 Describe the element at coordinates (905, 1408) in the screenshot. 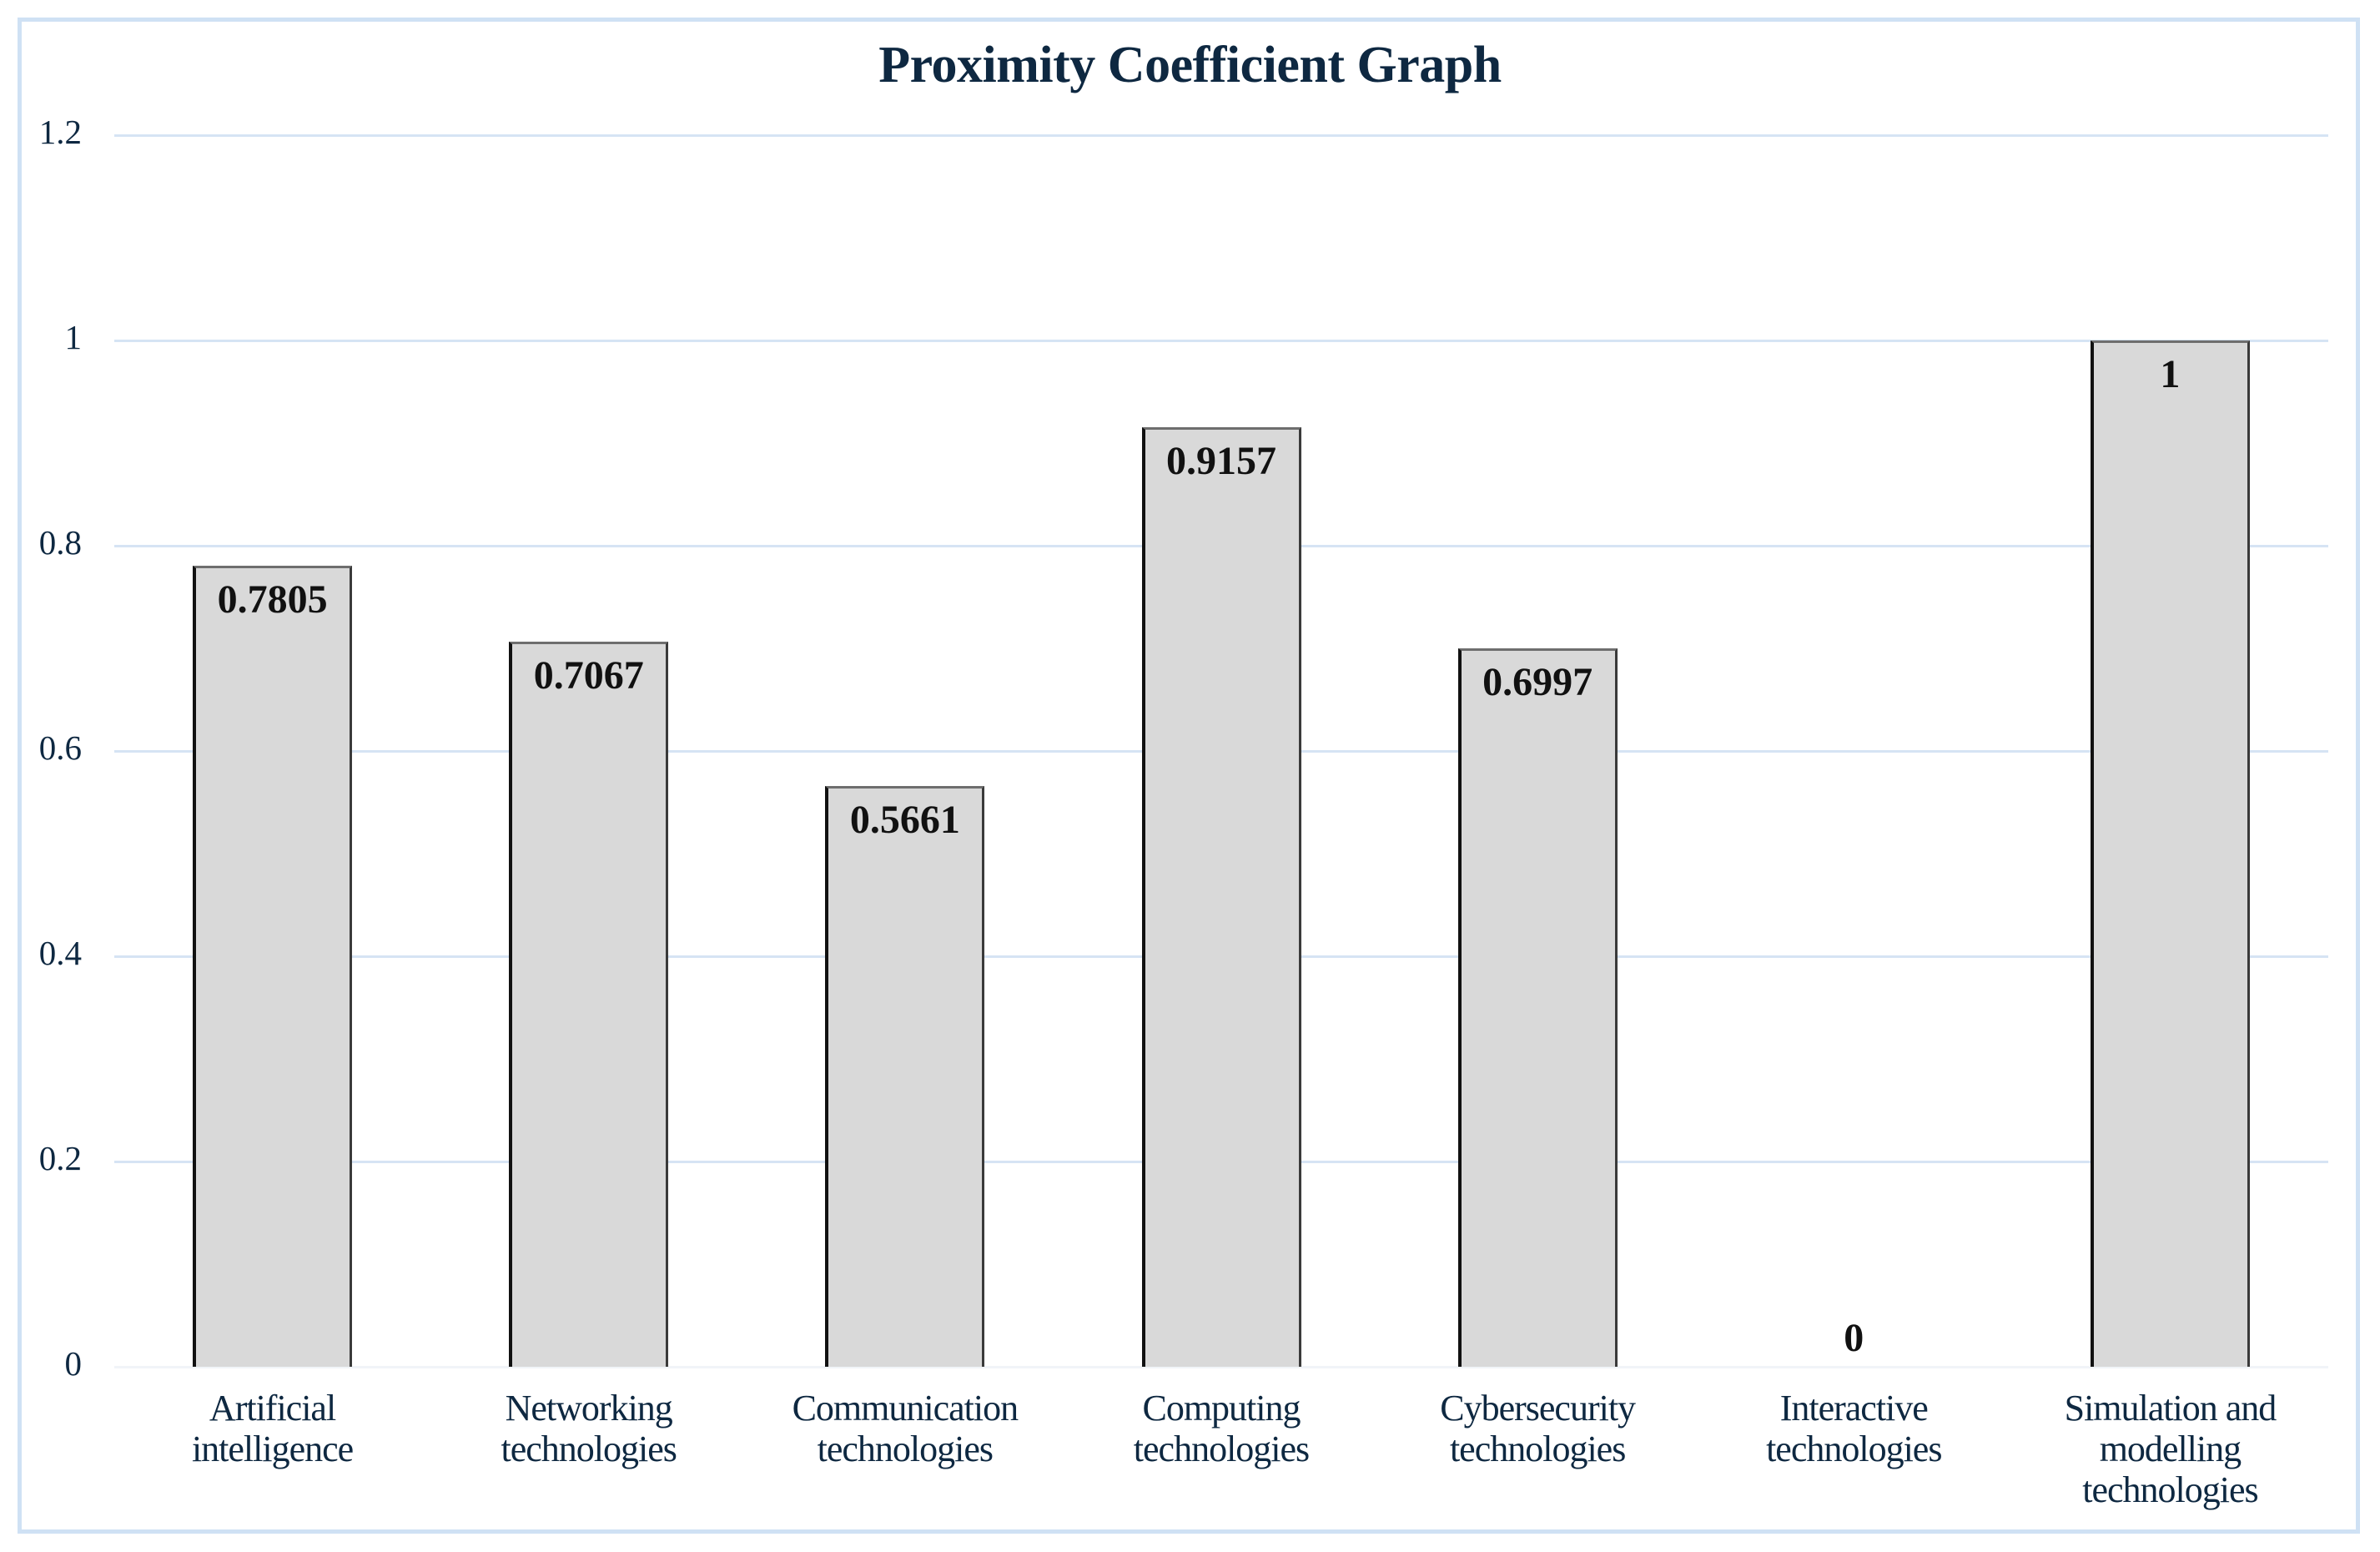

I see `x-axis-label-line: Communication` at that location.